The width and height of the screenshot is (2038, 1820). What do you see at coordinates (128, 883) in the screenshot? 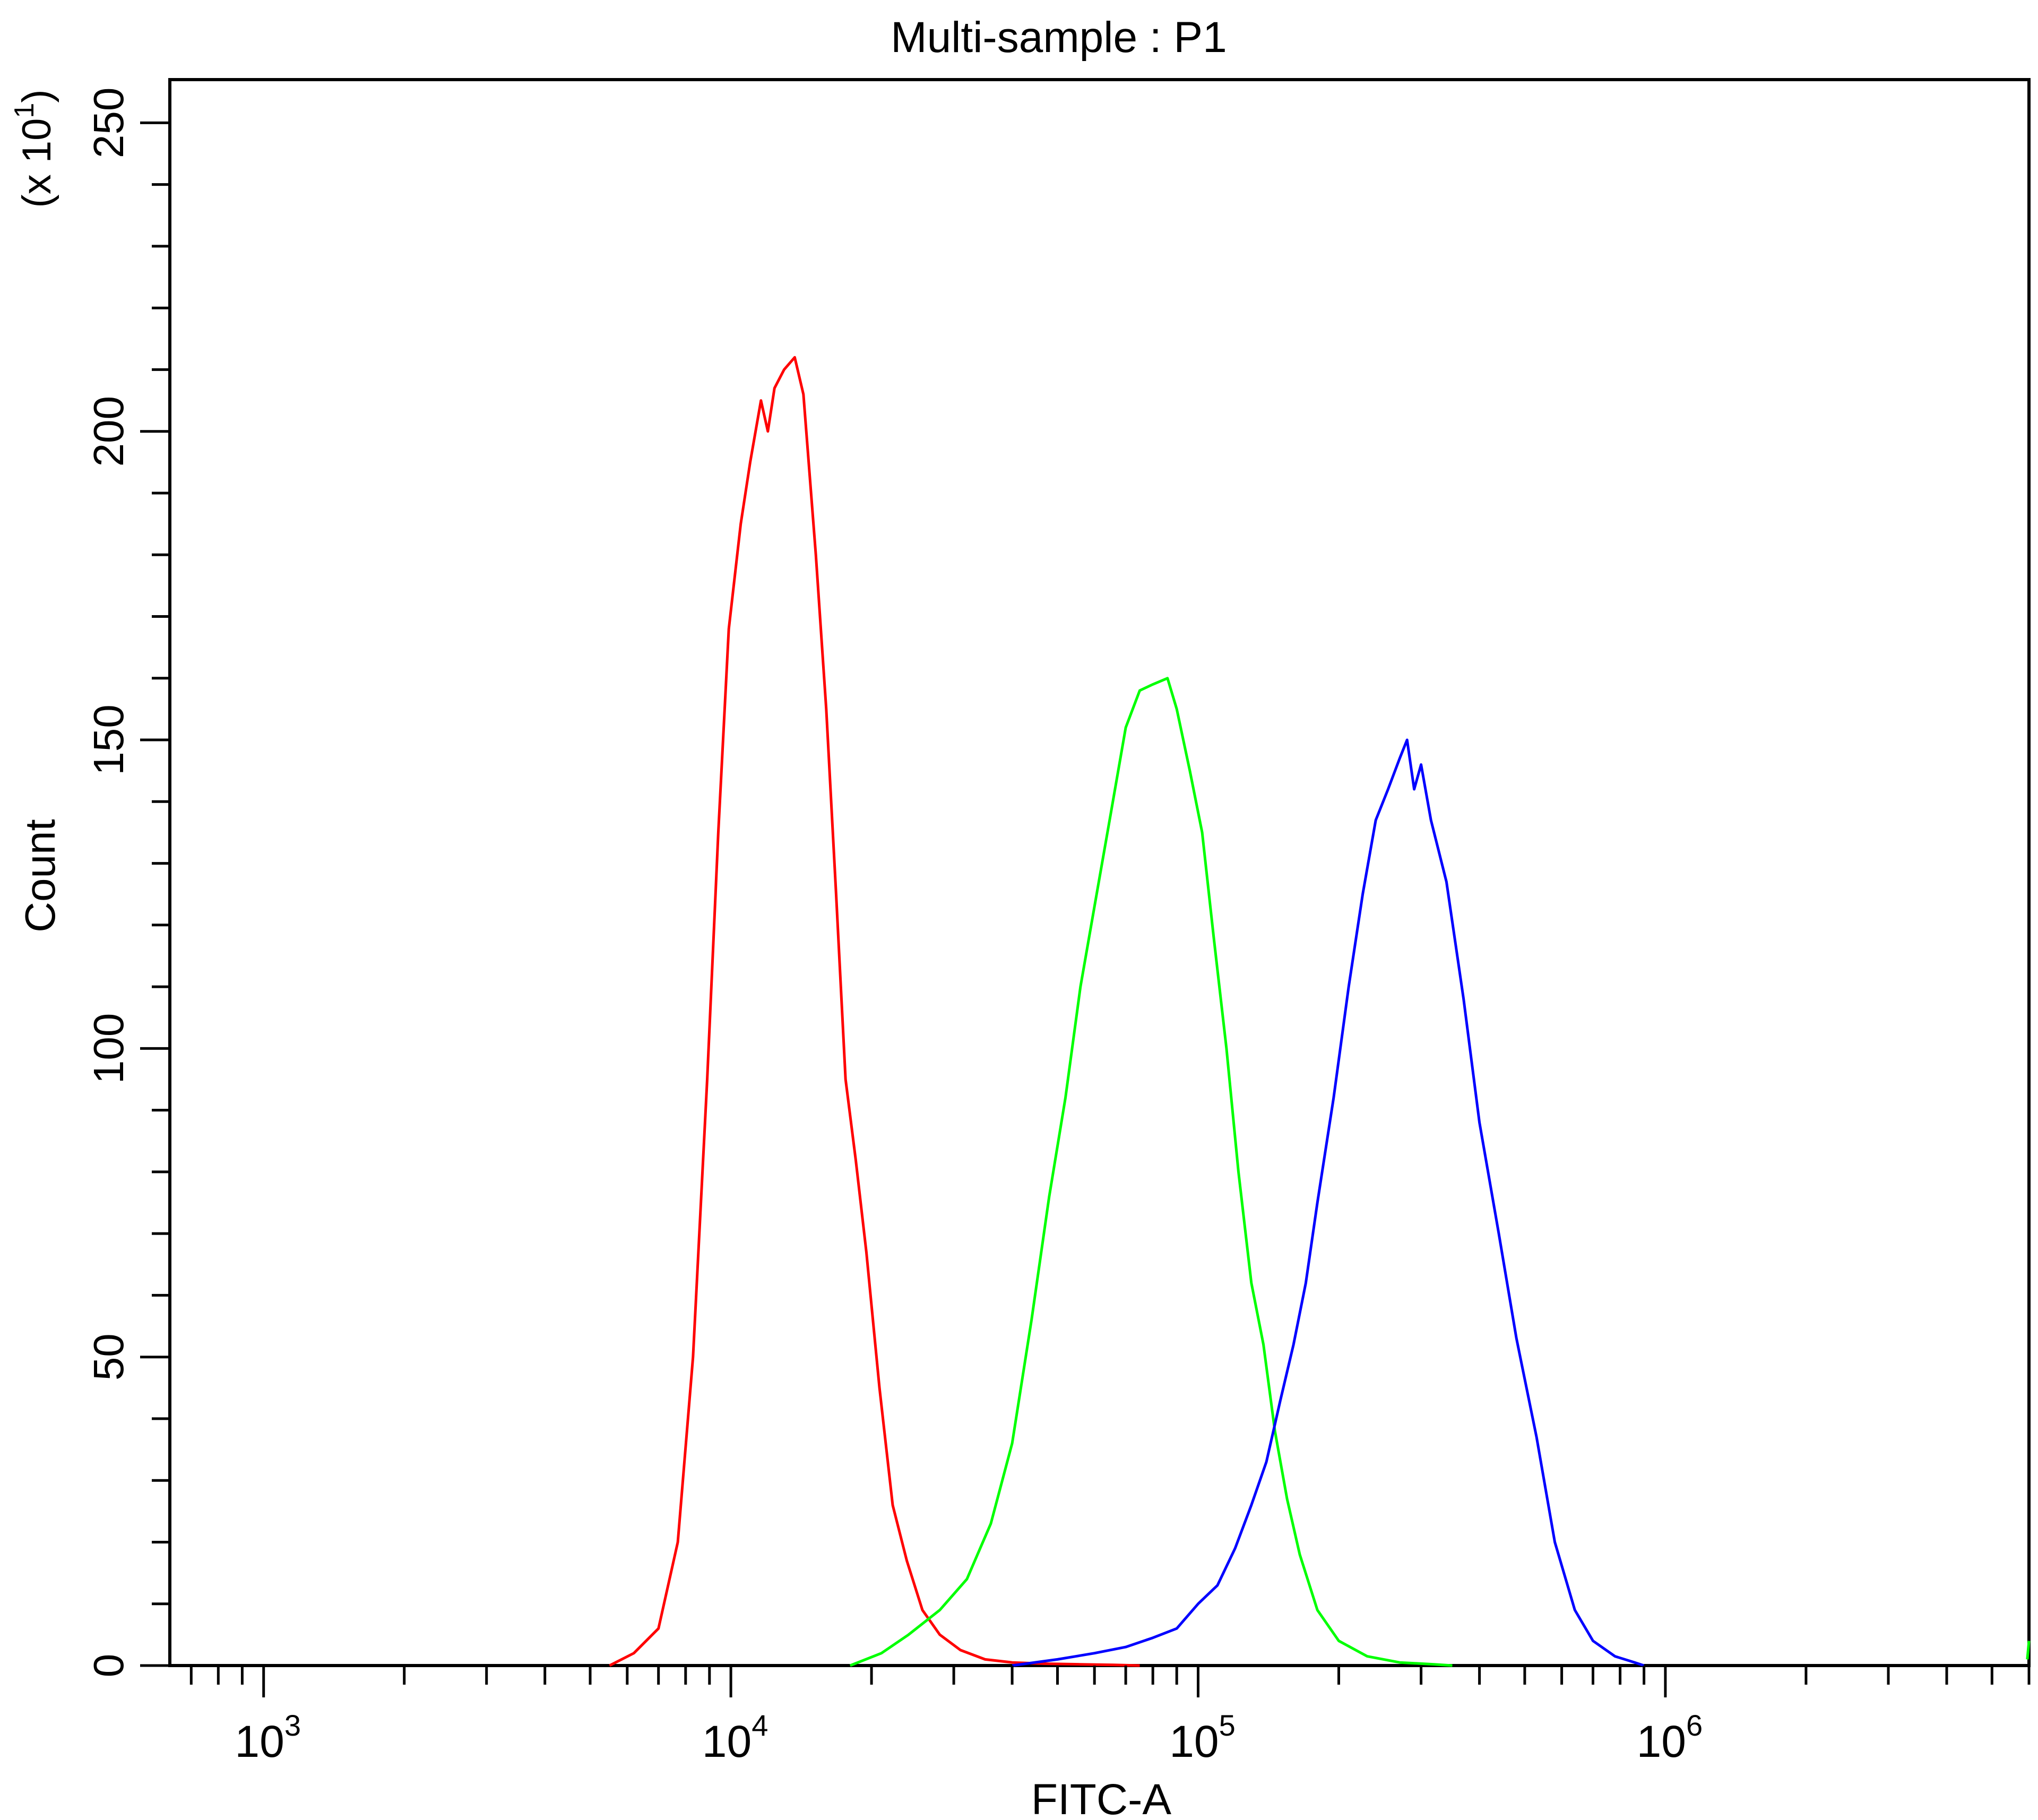
I see `y-axis: 0 50 100 150 200 250` at bounding box center [128, 883].